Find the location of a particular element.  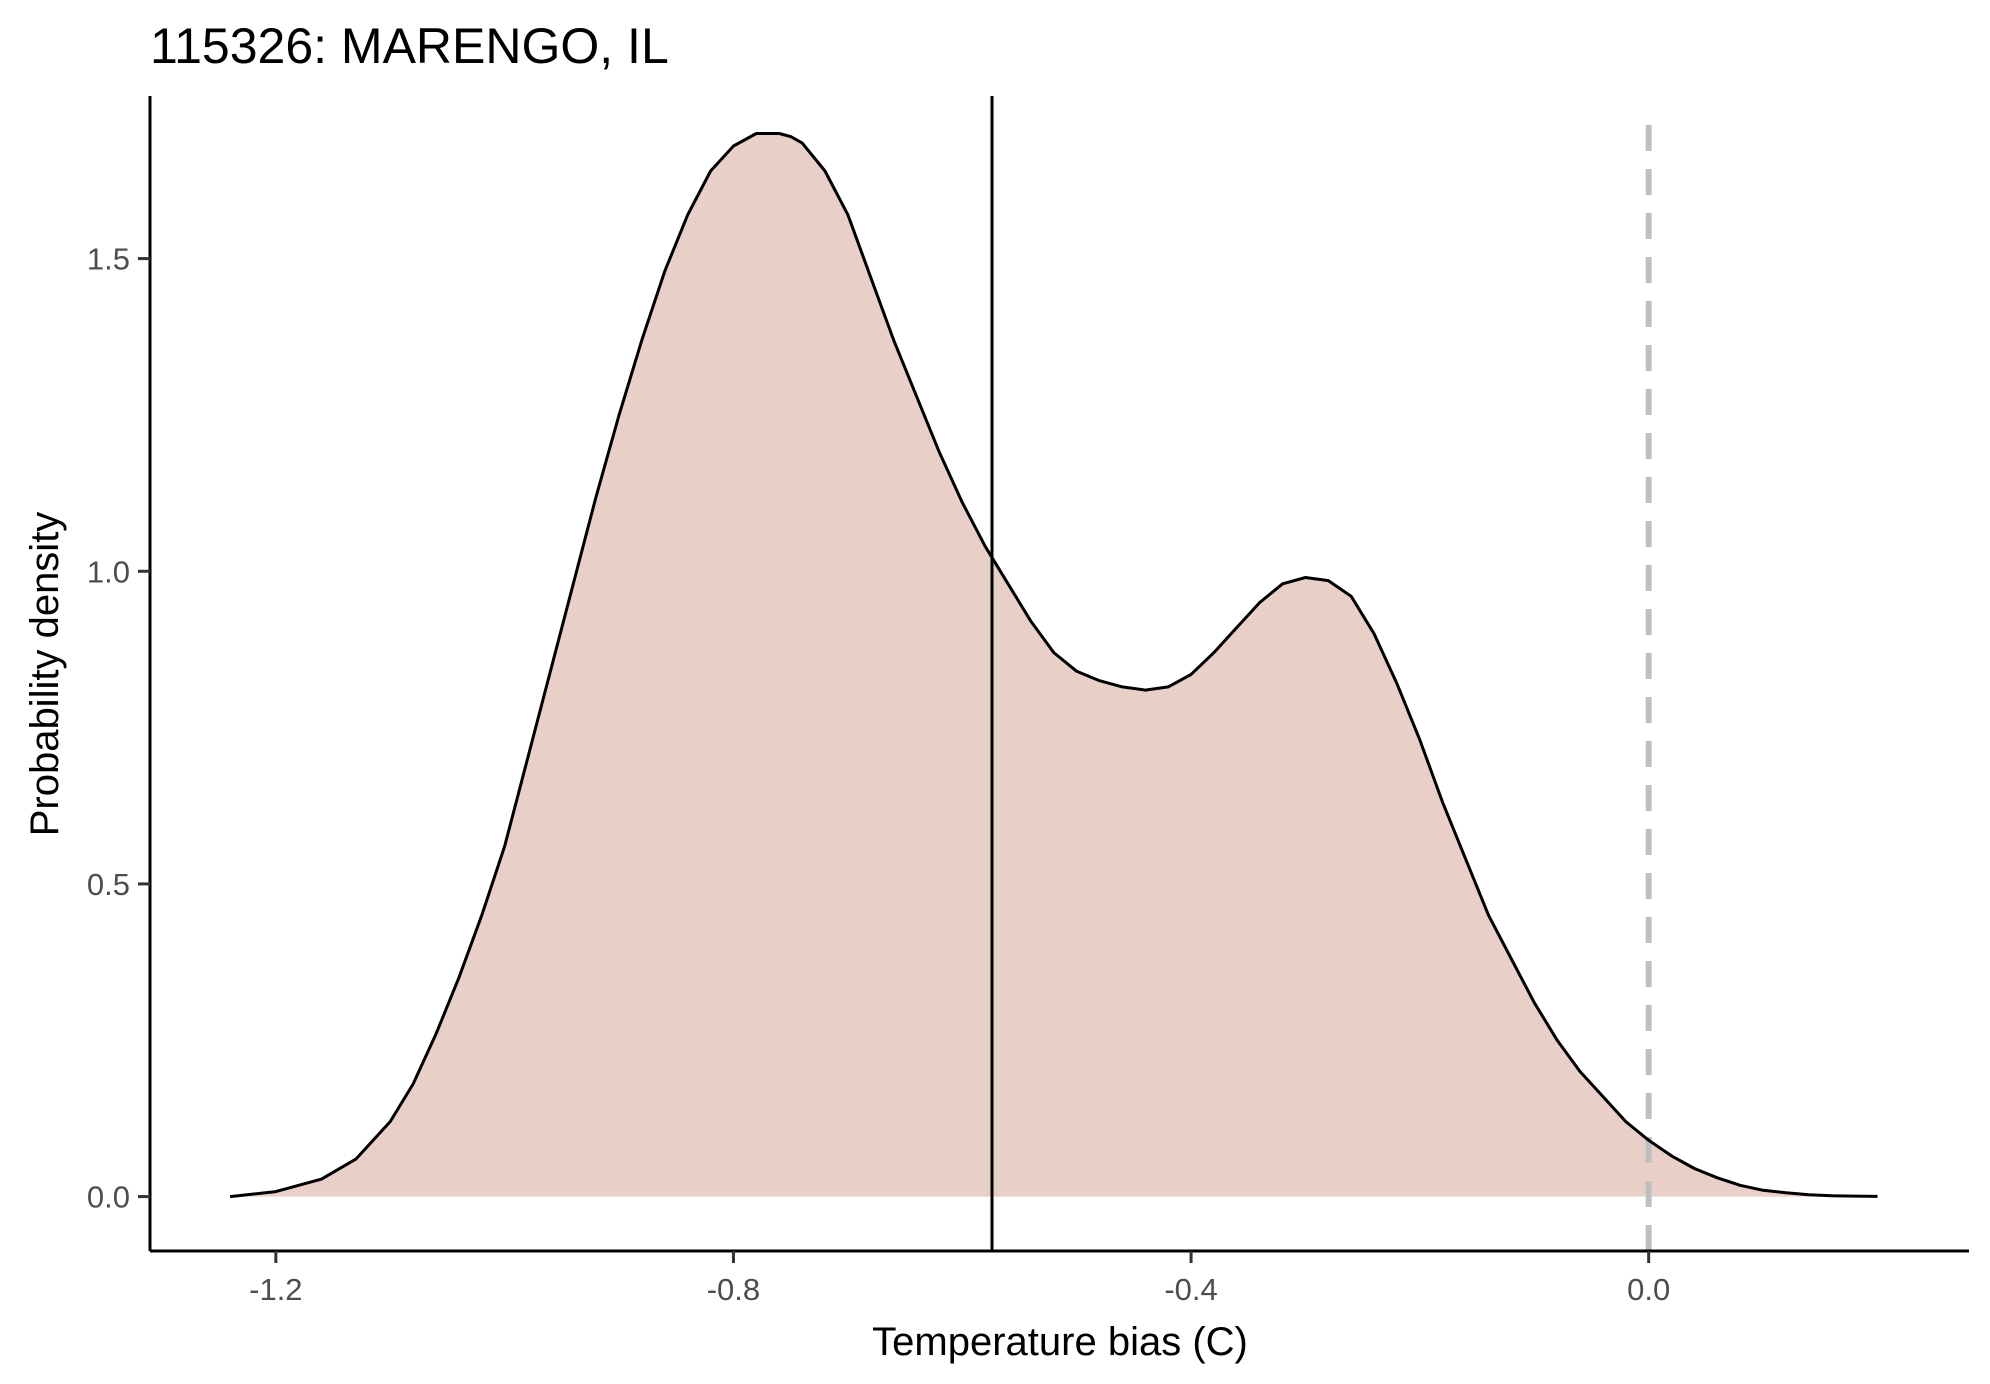

x-tick-label: -1.2 is located at coordinates (275, 1289).